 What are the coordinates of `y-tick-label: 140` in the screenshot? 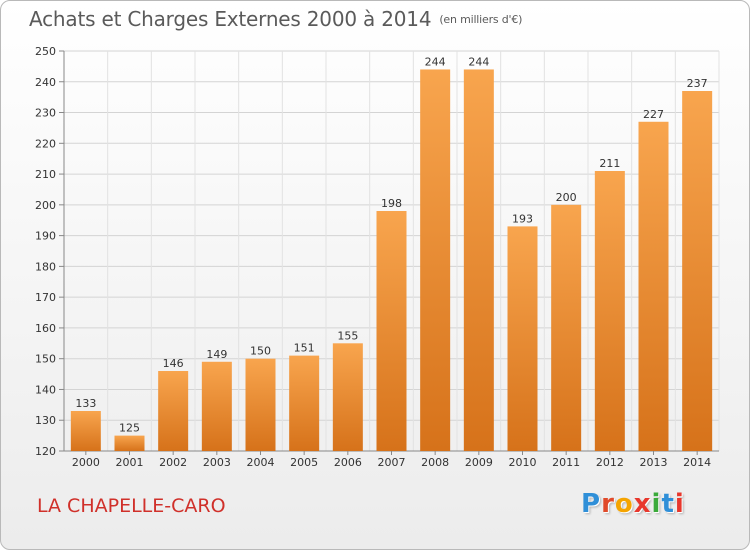 It's located at (45, 389).